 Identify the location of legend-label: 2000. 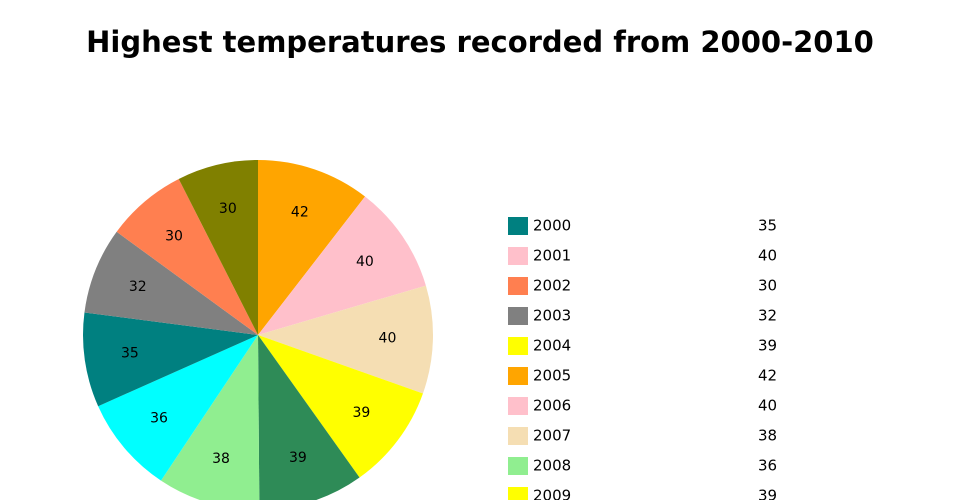
(552, 226).